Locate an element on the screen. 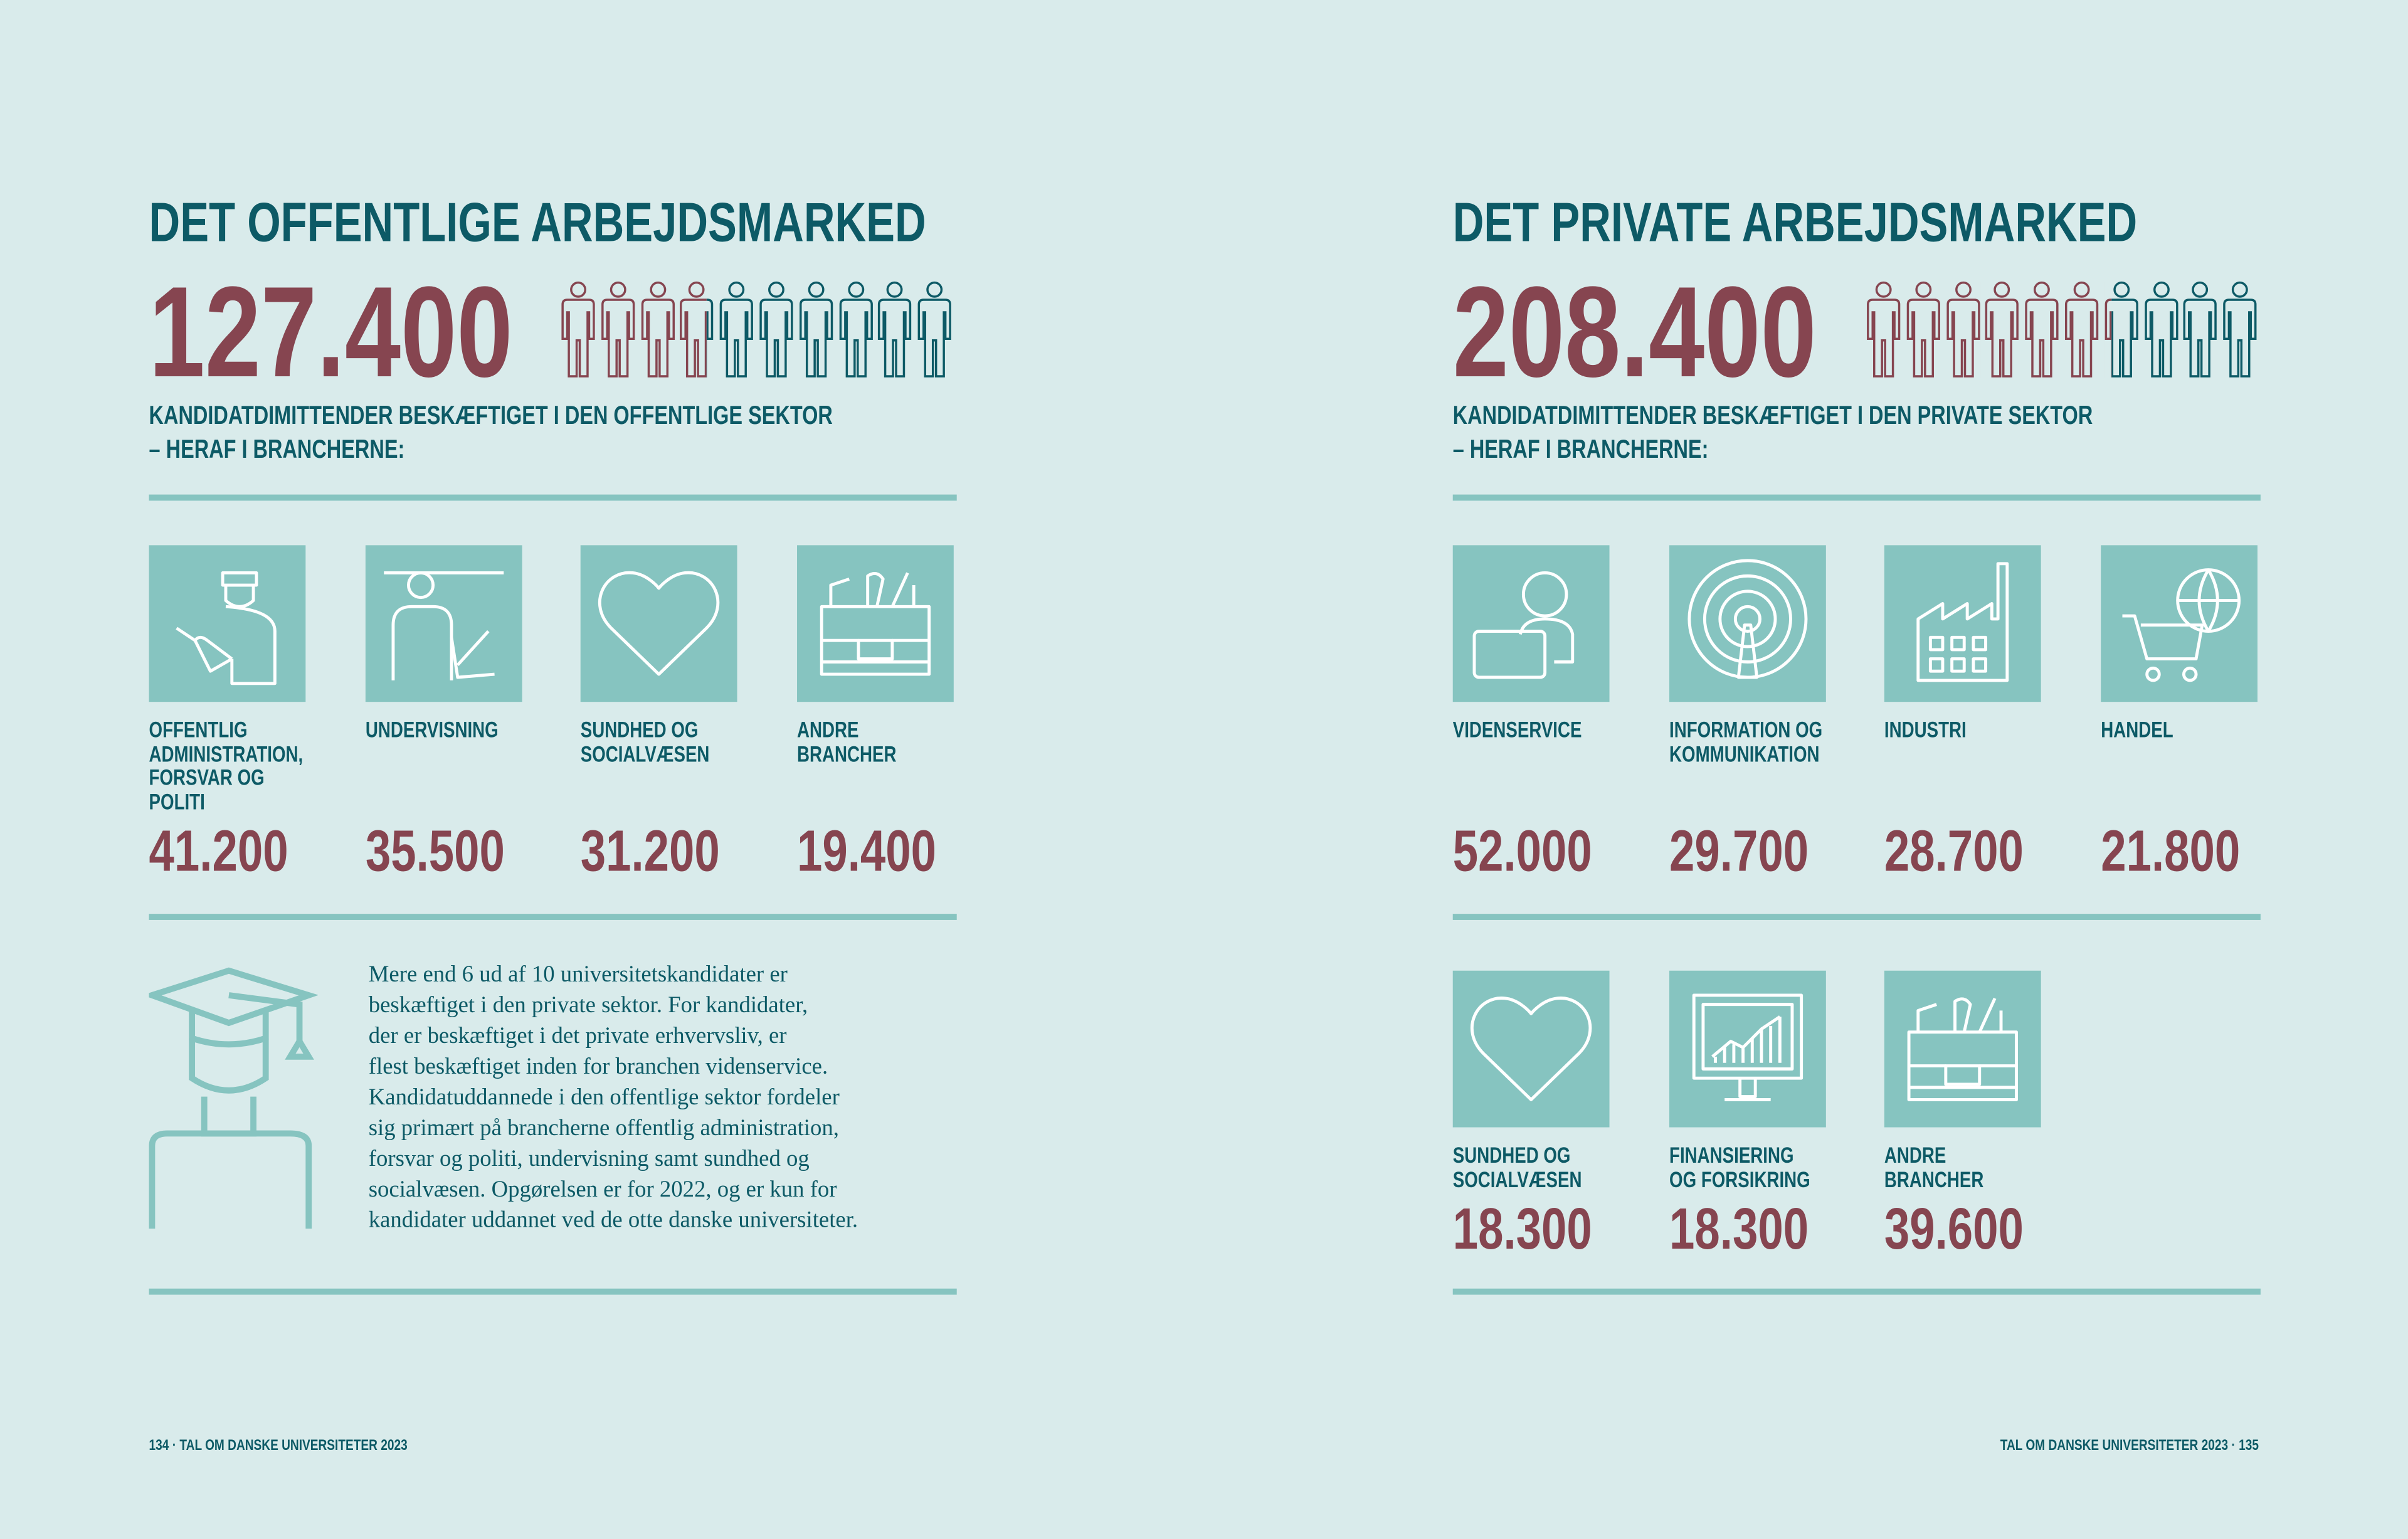 The height and width of the screenshot is (1539, 2408). sector-value: 35.500 is located at coordinates (455, 853).